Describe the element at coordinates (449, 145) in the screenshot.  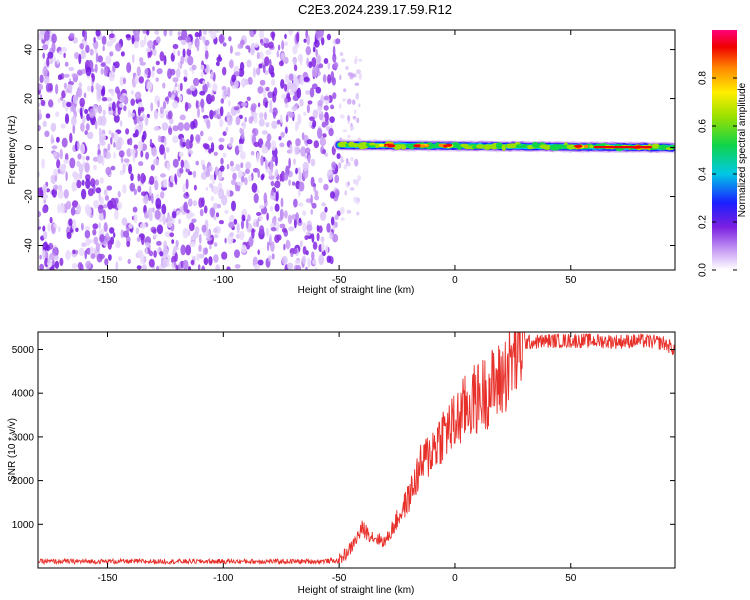
I see `signal-peak` at that location.